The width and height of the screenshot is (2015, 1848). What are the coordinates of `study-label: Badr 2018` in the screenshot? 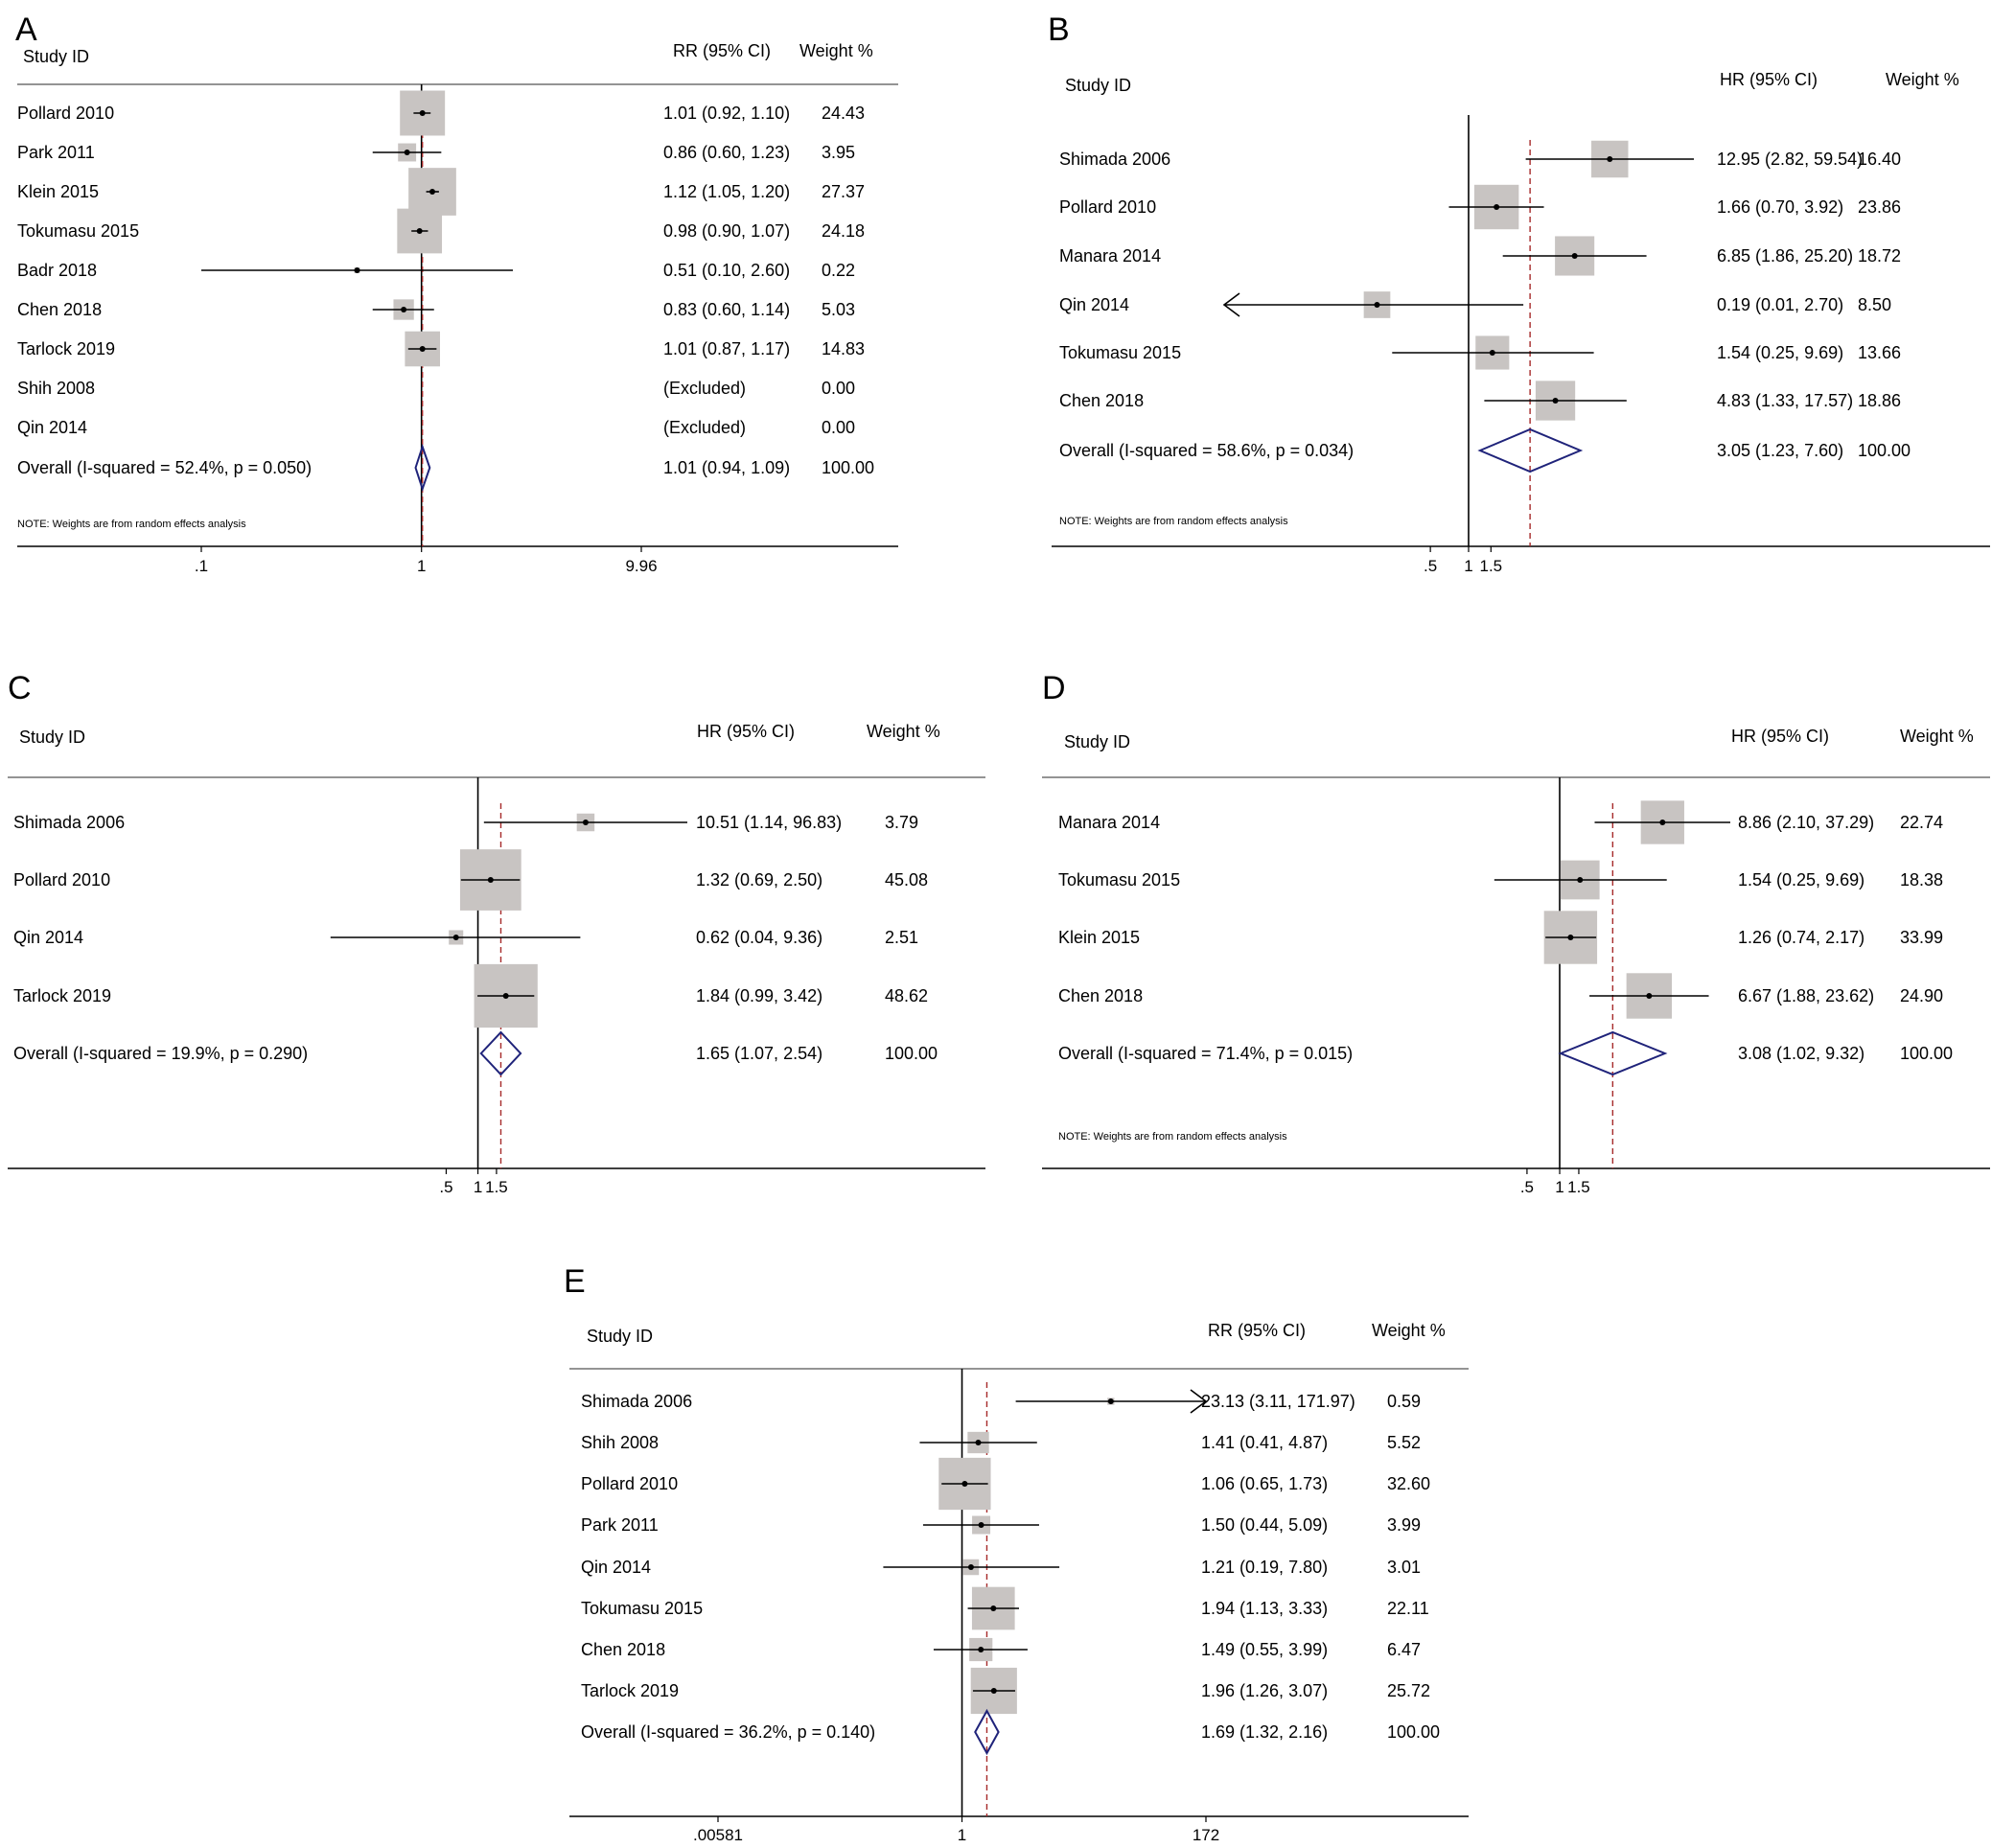 It's located at (57, 270).